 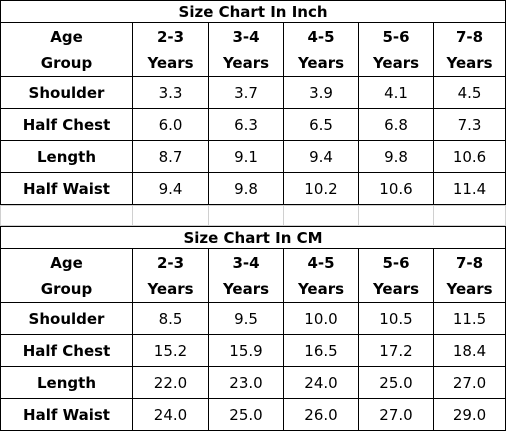 I want to click on cell: 10.5, so click(x=396, y=318).